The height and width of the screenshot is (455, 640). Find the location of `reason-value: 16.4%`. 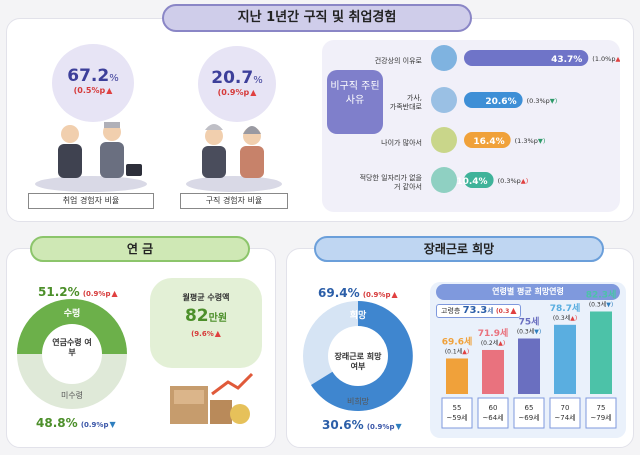

reason-value: 16.4% is located at coordinates (488, 142).